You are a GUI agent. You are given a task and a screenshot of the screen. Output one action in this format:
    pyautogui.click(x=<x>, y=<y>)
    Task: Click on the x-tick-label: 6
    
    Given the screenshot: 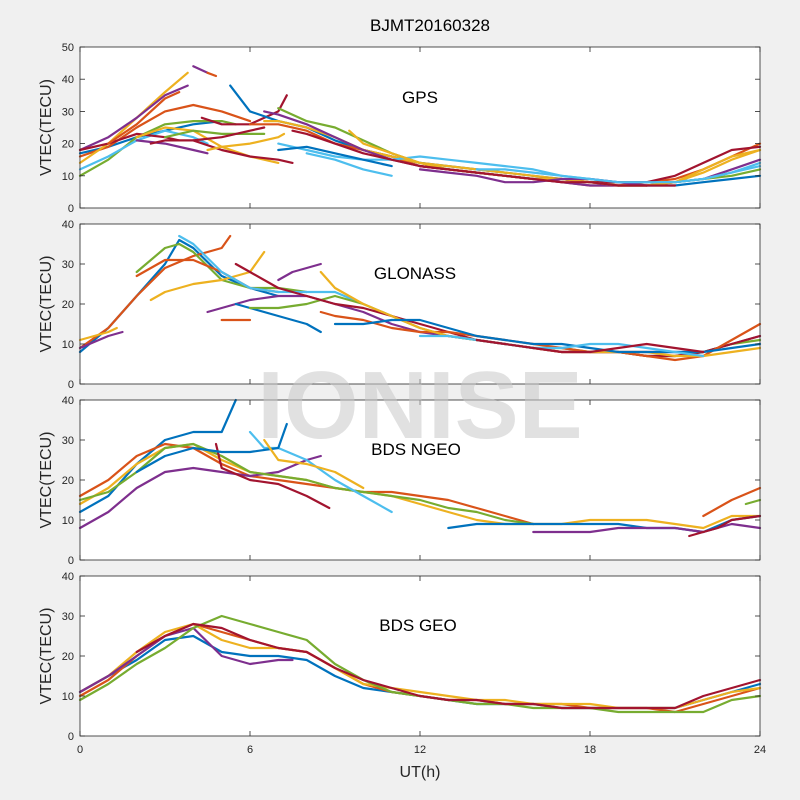 What is the action you would take?
    pyautogui.click(x=250, y=750)
    